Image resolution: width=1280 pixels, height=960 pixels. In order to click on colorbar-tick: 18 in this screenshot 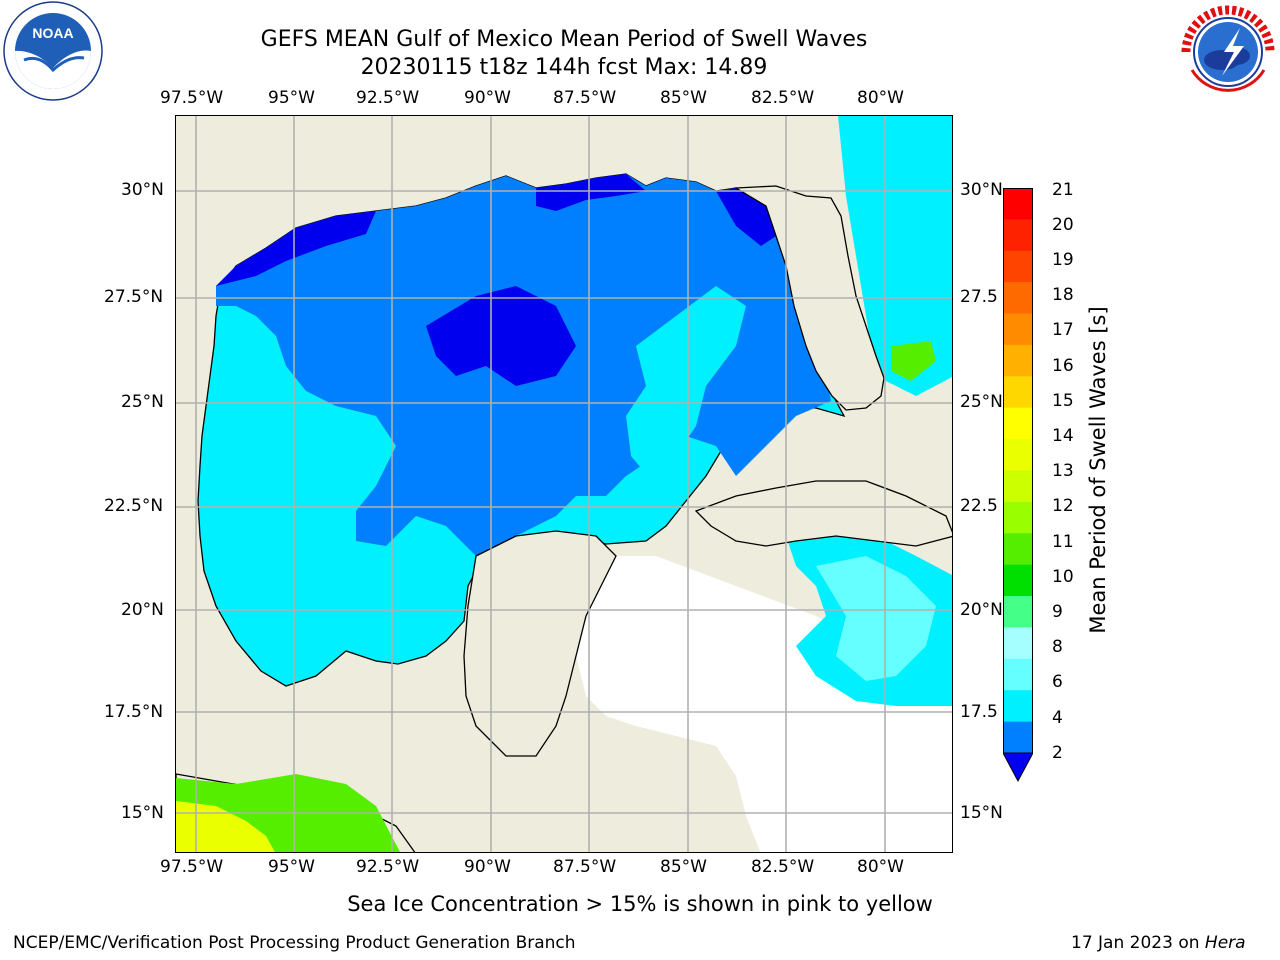, I will do `click(1063, 295)`.